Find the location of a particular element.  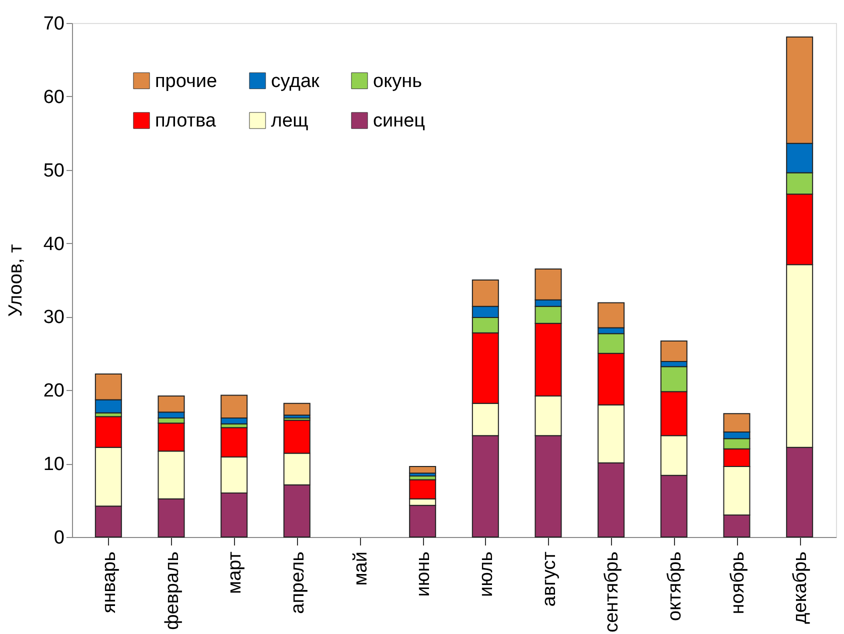

y-tick-label: 0 is located at coordinates (59, 538).